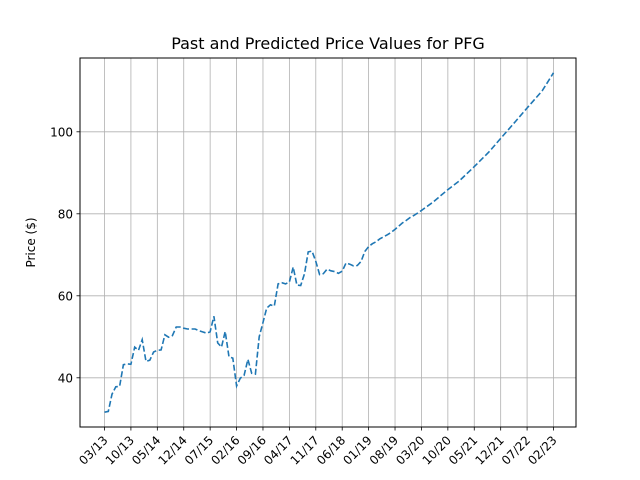 The width and height of the screenshot is (640, 480). What do you see at coordinates (31, 242) in the screenshot?
I see `y-axis-label: Price ($)` at bounding box center [31, 242].